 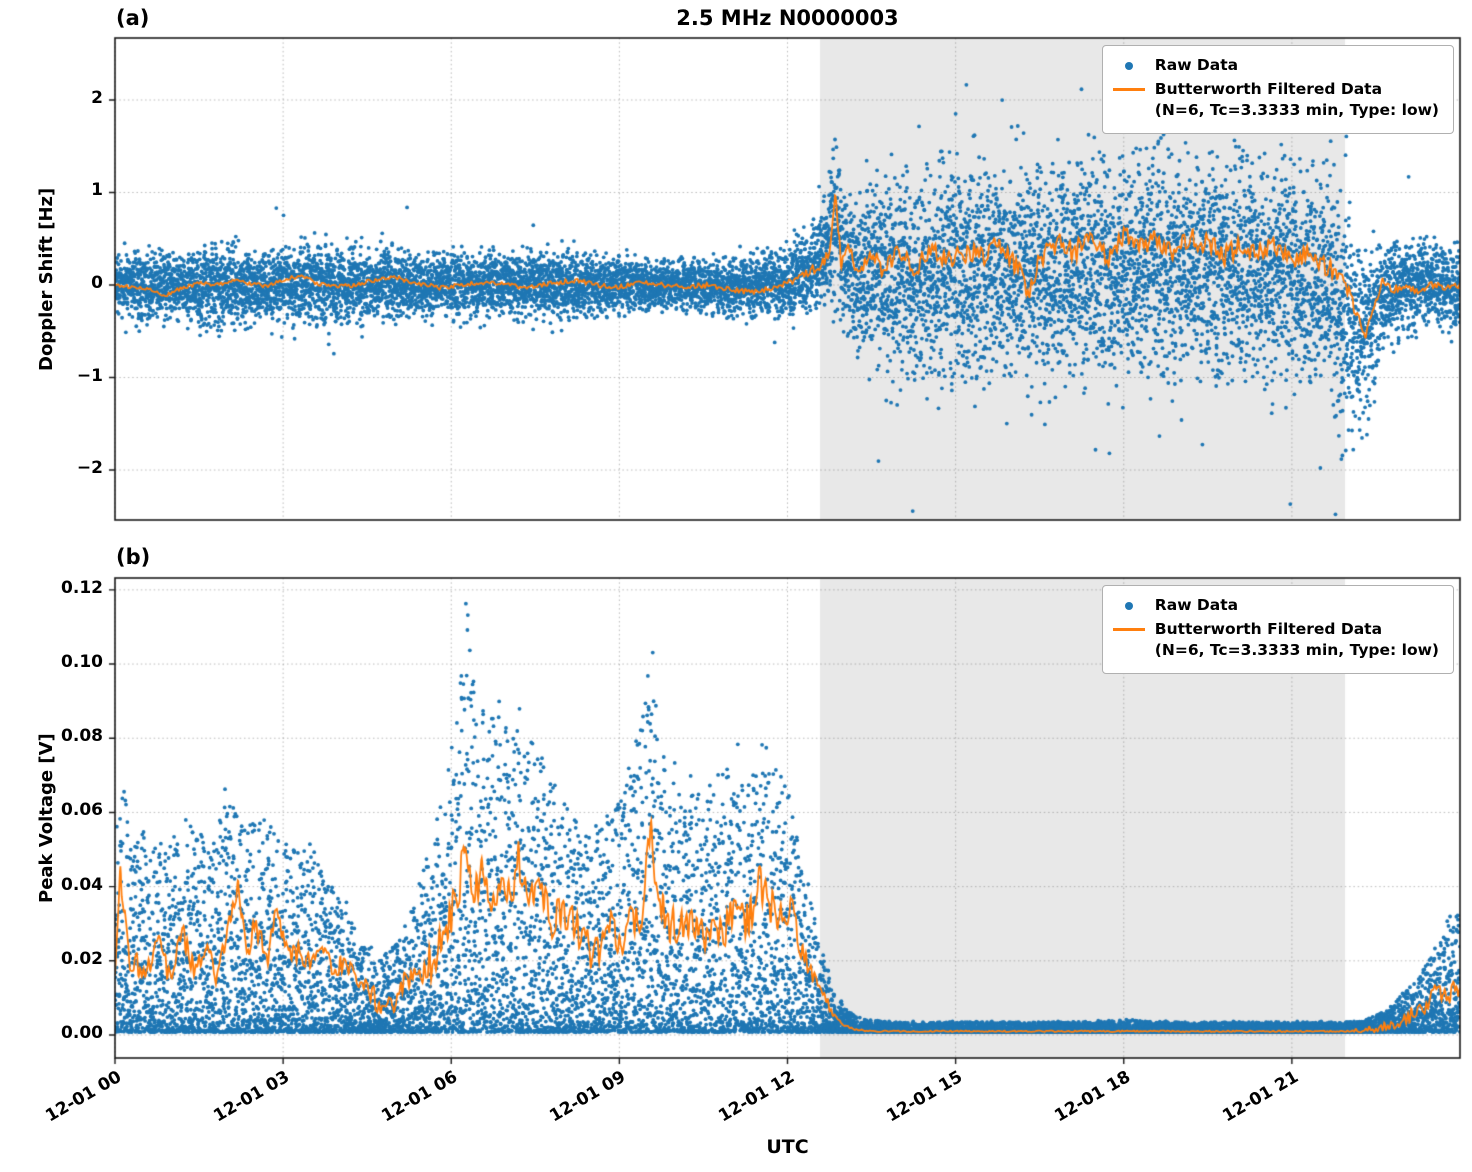 I want to click on y-tick-label: 0.08, so click(x=82, y=736).